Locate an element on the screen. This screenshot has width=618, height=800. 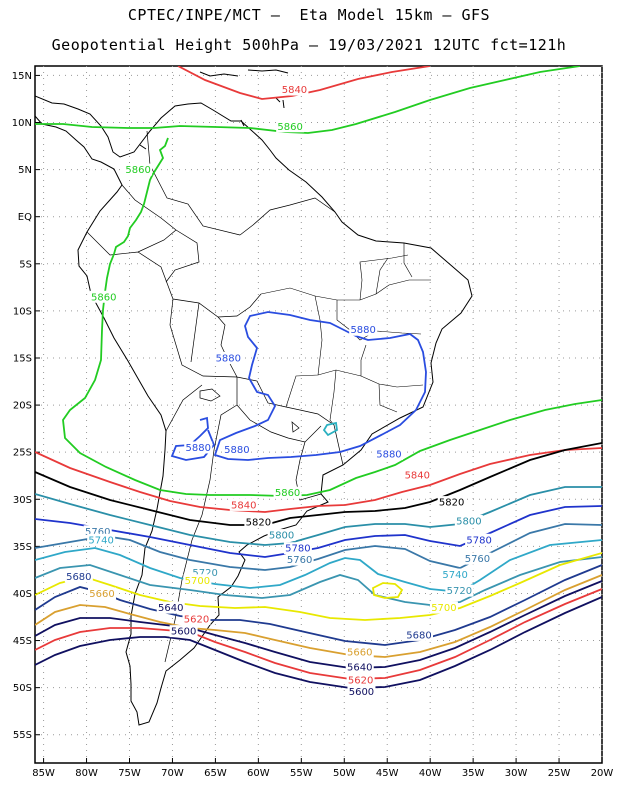
caribbean-islands is located at coordinates (214, 109).